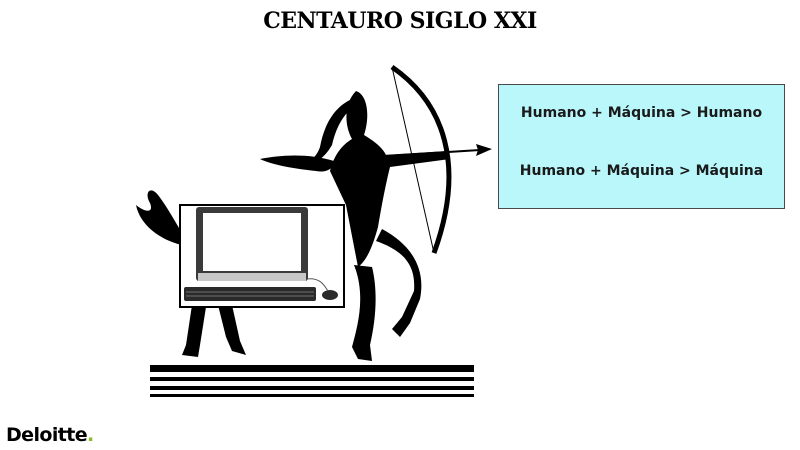 This screenshot has width=800, height=450. I want to click on monitor-screen, so click(252, 242).